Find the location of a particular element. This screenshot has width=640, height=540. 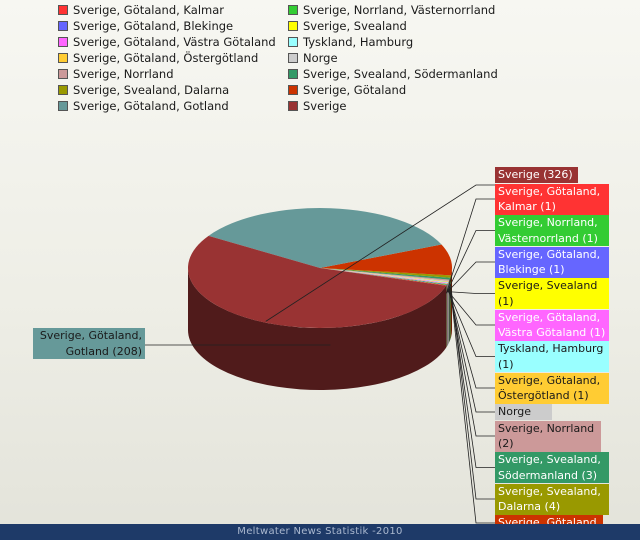

footer-caption: Meltwater News Statistik -2010 is located at coordinates (320, 532).